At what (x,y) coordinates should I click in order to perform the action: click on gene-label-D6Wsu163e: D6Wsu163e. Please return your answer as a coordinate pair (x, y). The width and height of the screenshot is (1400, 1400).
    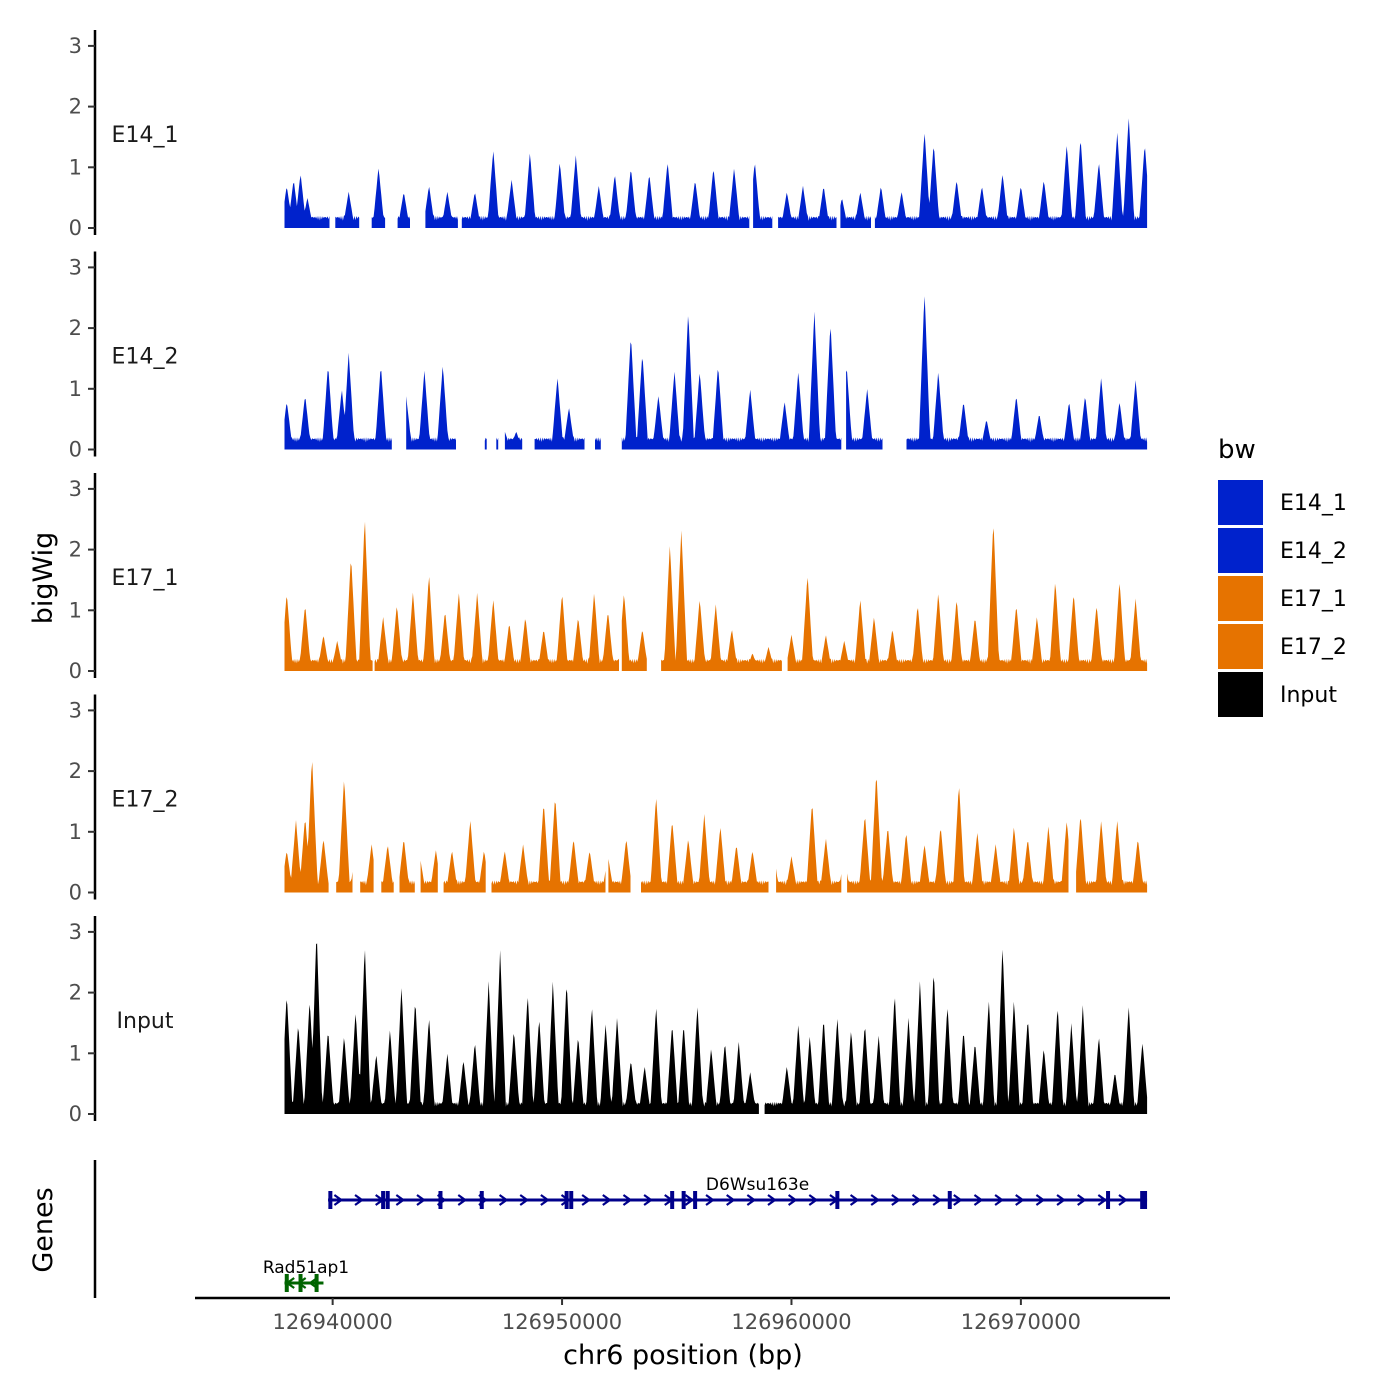
    Looking at the image, I should click on (757, 1185).